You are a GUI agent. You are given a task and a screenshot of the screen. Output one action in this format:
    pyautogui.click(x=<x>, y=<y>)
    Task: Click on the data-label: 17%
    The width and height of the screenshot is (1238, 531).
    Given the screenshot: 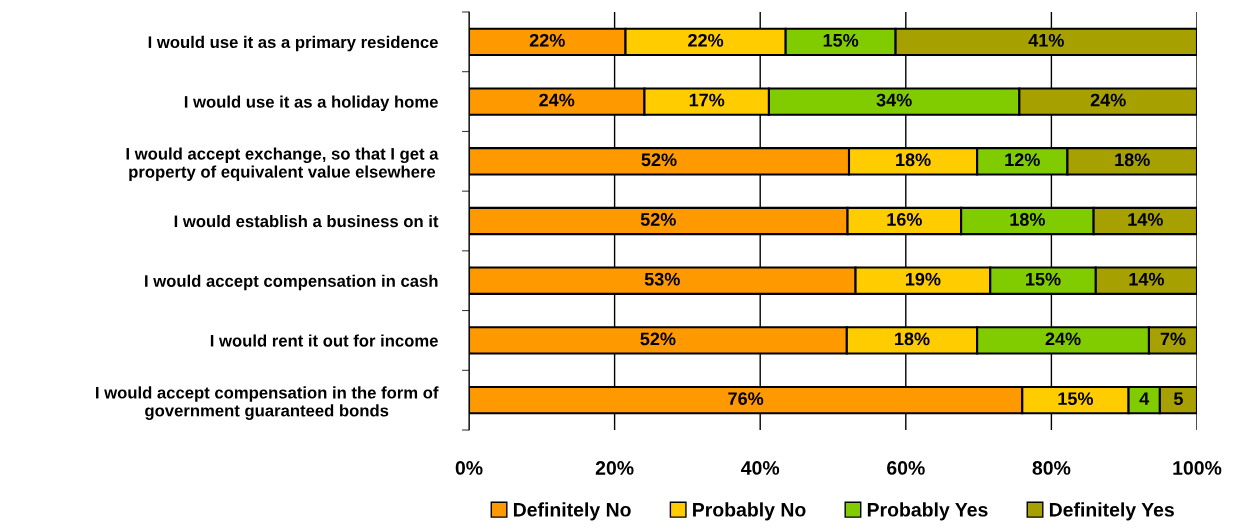 What is the action you would take?
    pyautogui.click(x=707, y=100)
    